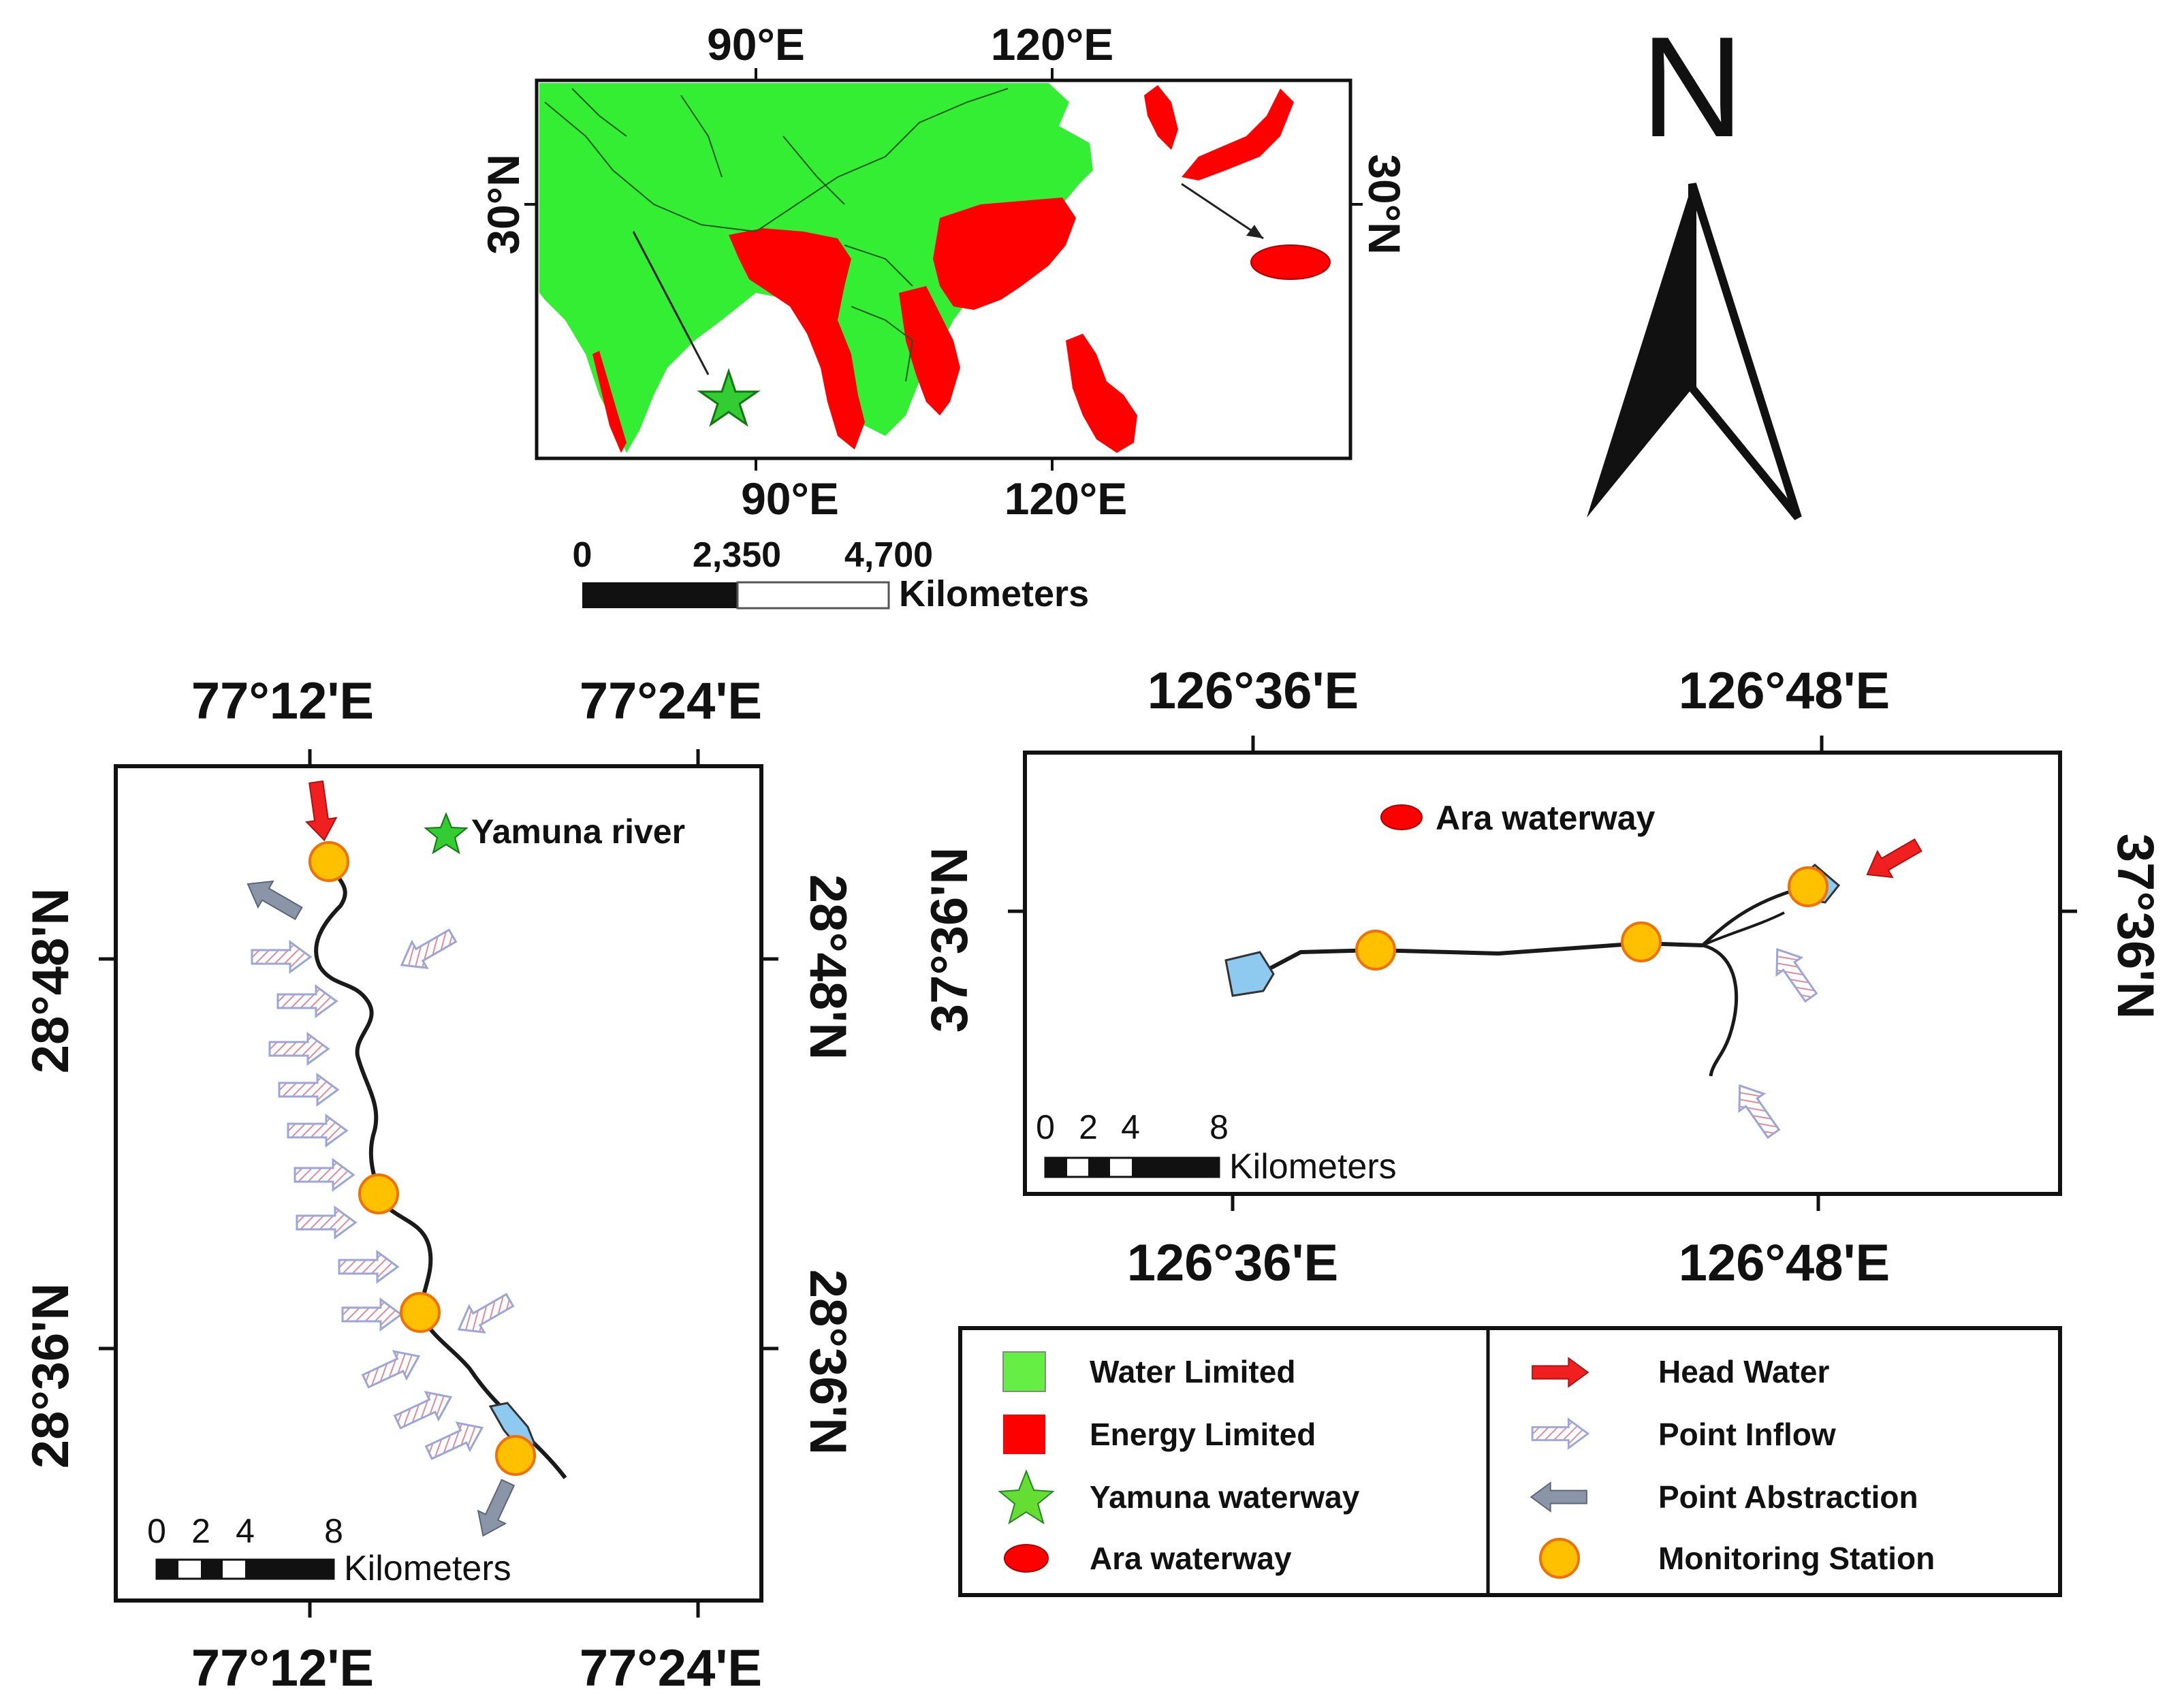  I want to click on energy-limited-southeast-asia, so click(929, 350).